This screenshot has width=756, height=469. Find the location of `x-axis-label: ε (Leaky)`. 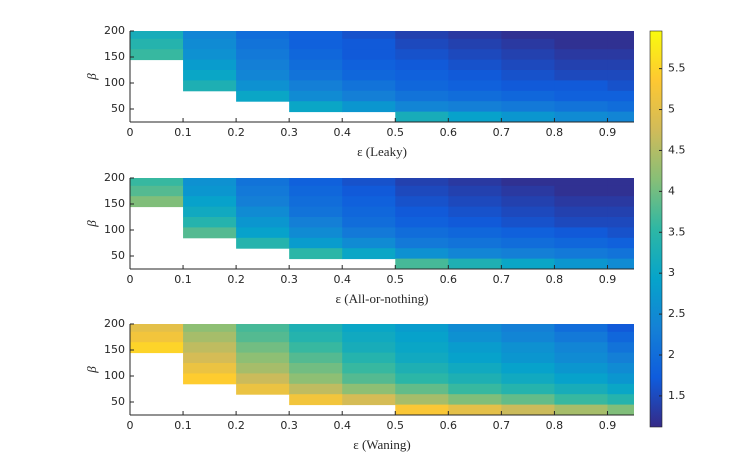

x-axis-label: ε (Leaky) is located at coordinates (382, 151).